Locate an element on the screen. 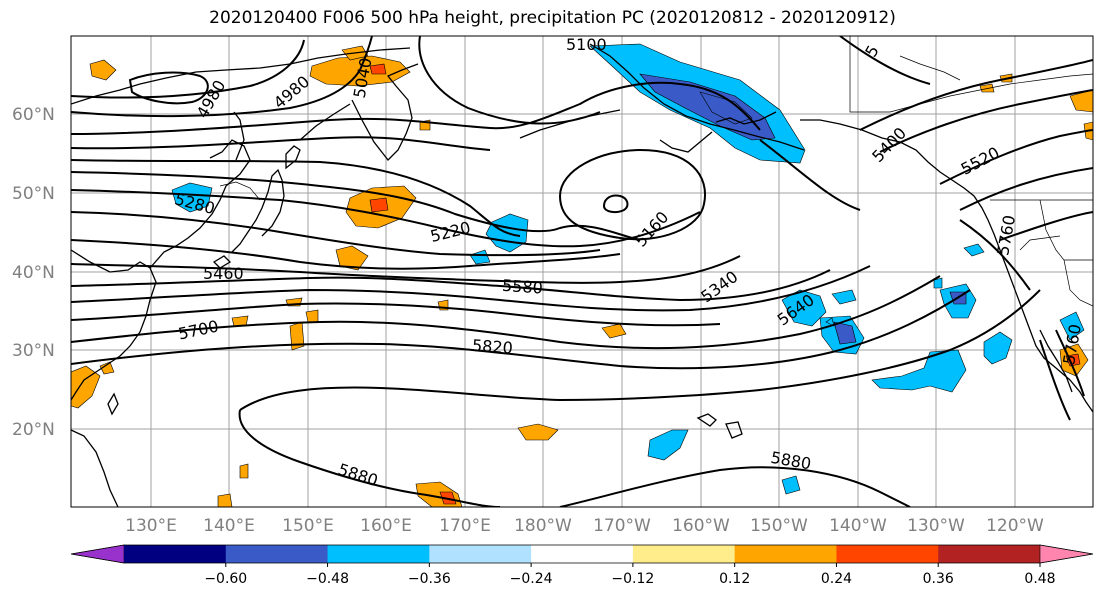 This screenshot has height=601, width=1105. lon-label-130e: 130°E is located at coordinates (151, 526).